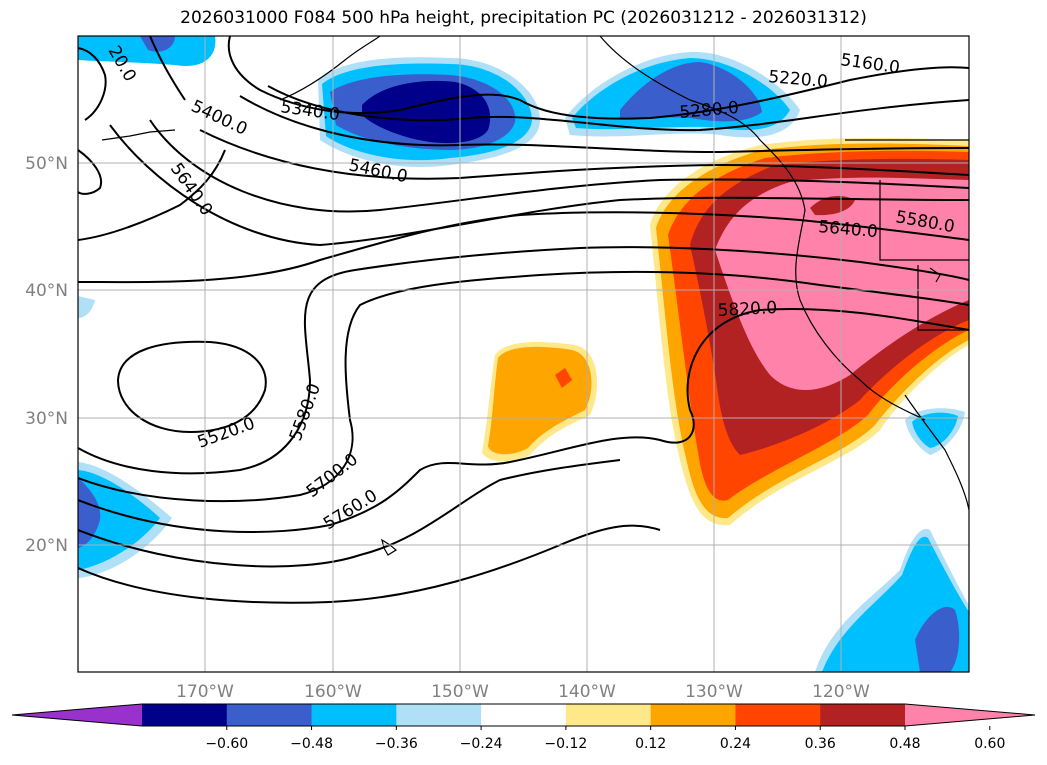 The image size is (1047, 765). Describe the element at coordinates (46, 164) in the screenshot. I see `lat-label-50n: 50°N` at that location.